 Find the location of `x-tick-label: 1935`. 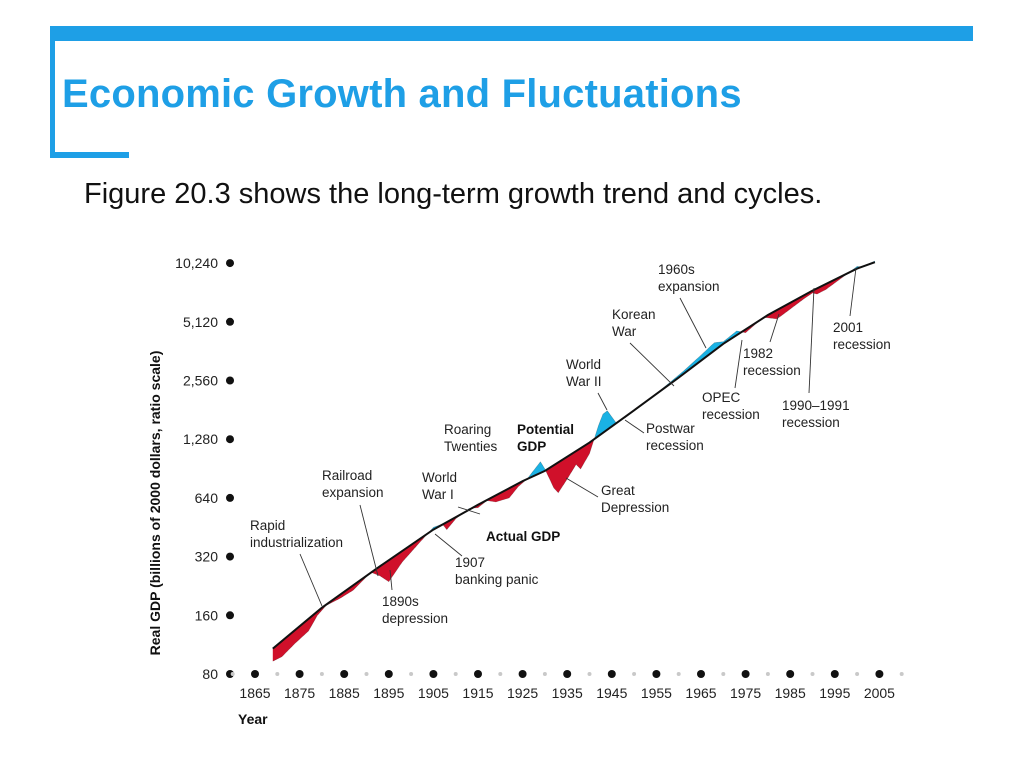

x-tick-label: 1935 is located at coordinates (567, 693).